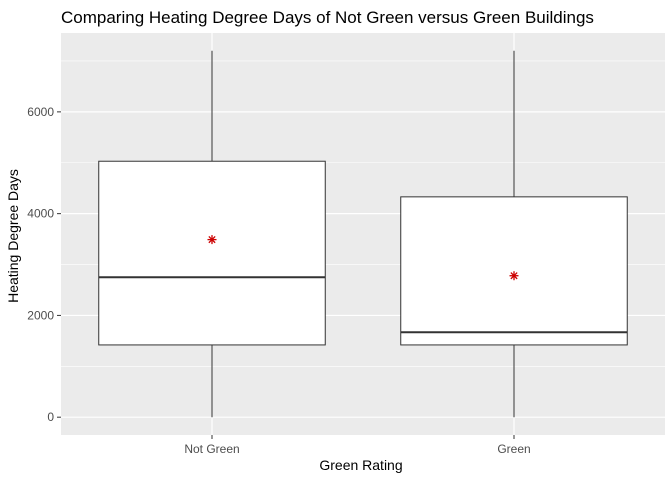  What do you see at coordinates (357, 445) in the screenshot?
I see `x-axis: Not Green Green` at bounding box center [357, 445].